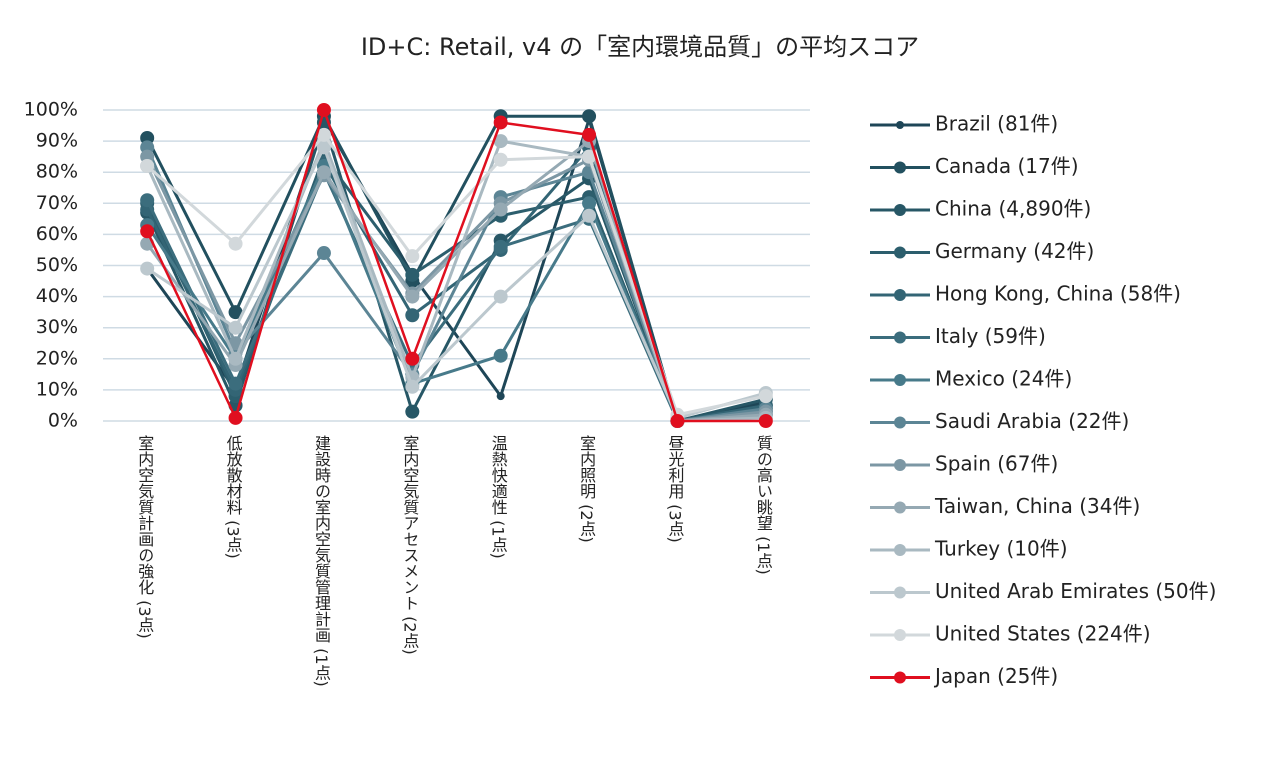  What do you see at coordinates (996, 464) in the screenshot?
I see `legend-label: Spain (67件)` at bounding box center [996, 464].